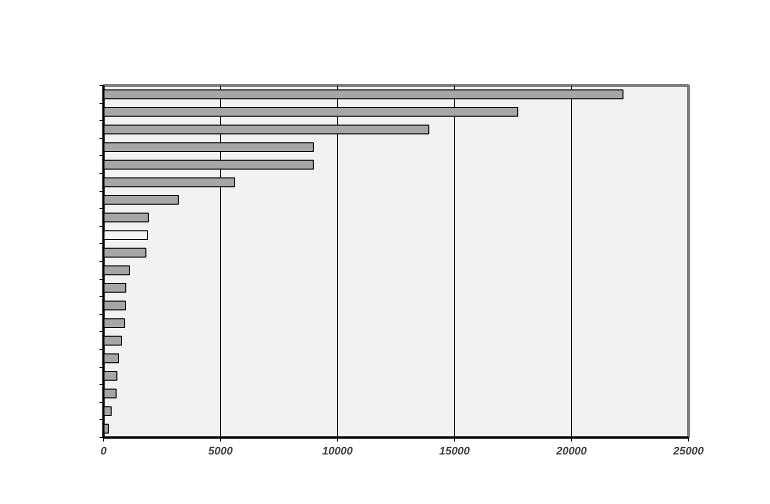 The width and height of the screenshot is (770, 504). I want to click on x-tick-label: 0, so click(104, 452).